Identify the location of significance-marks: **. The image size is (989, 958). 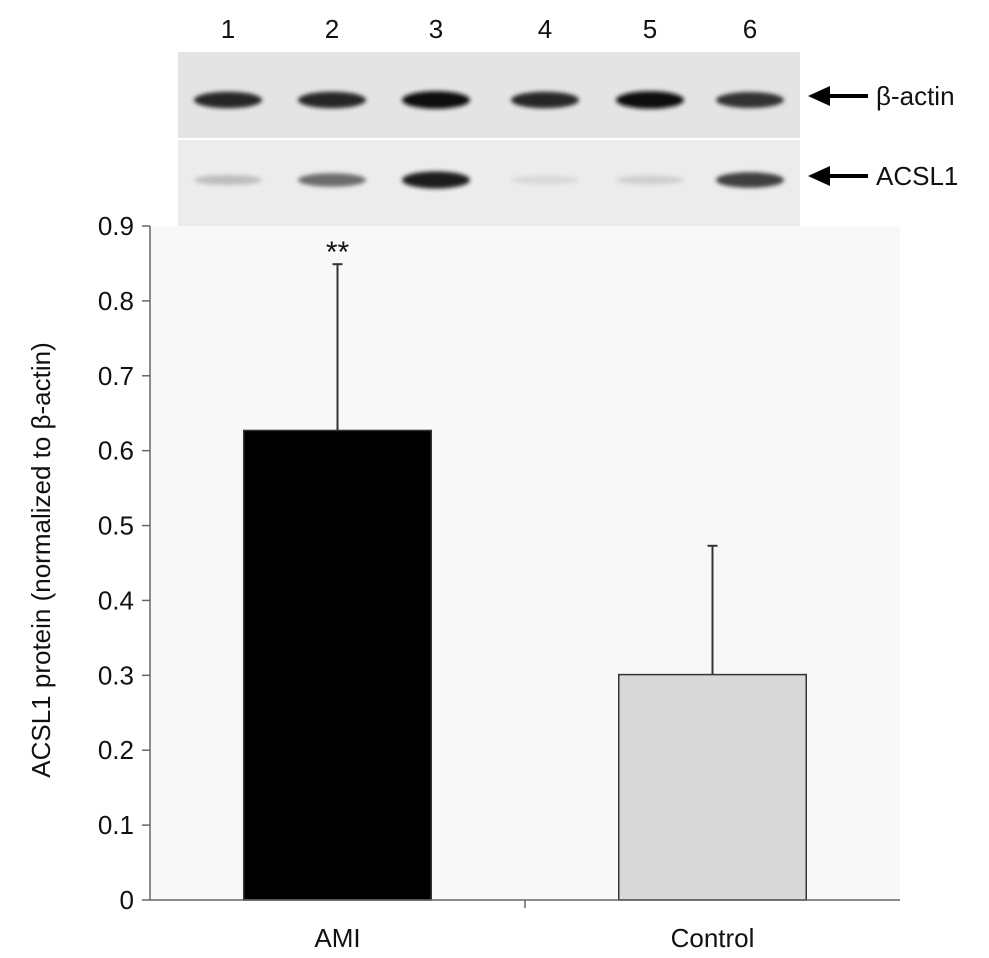
(338, 252).